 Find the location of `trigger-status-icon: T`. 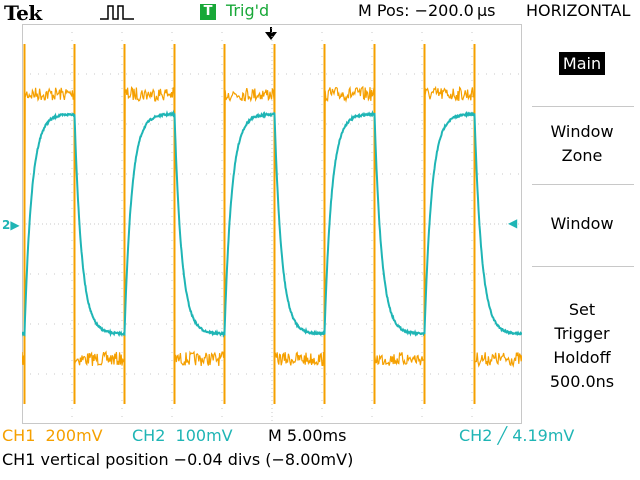

trigger-status-icon: T is located at coordinates (208, 12).